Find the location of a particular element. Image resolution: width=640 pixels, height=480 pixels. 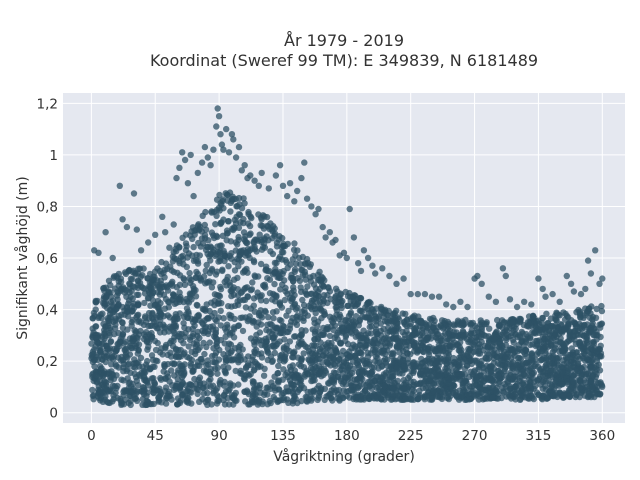

x-tick-label: 360 is located at coordinates (602, 436).